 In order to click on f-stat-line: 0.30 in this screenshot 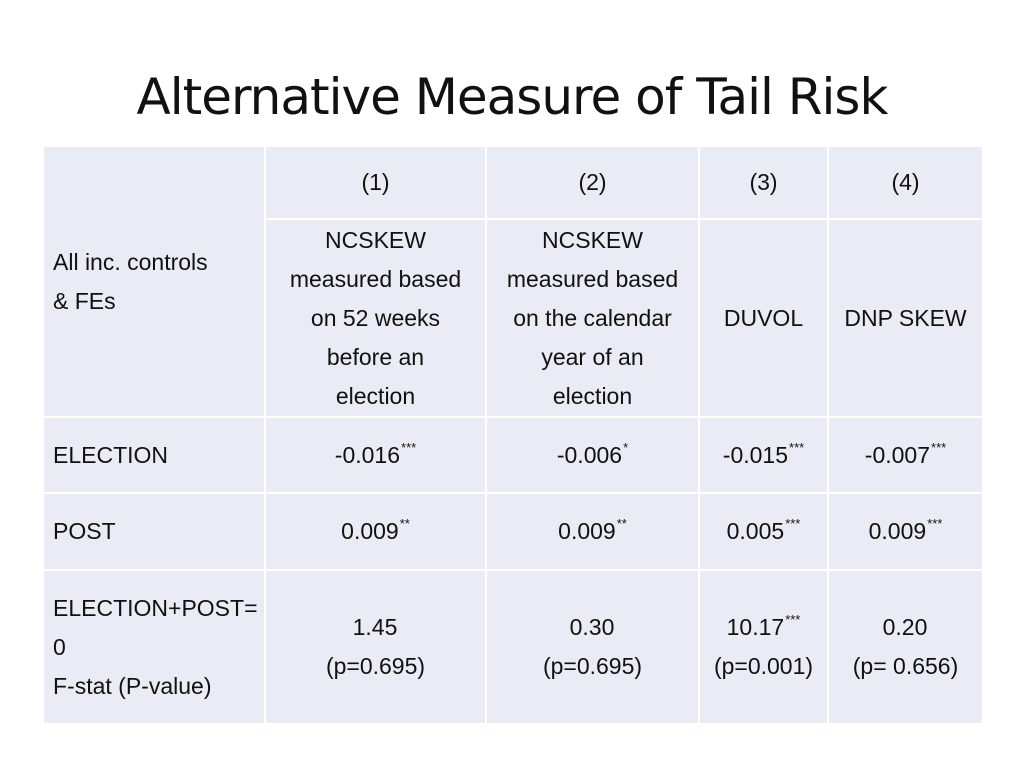, I will do `click(592, 627)`.